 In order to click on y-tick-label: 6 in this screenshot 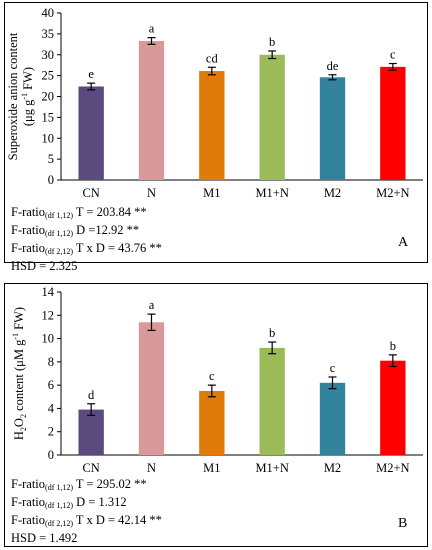, I will do `click(51, 385)`.